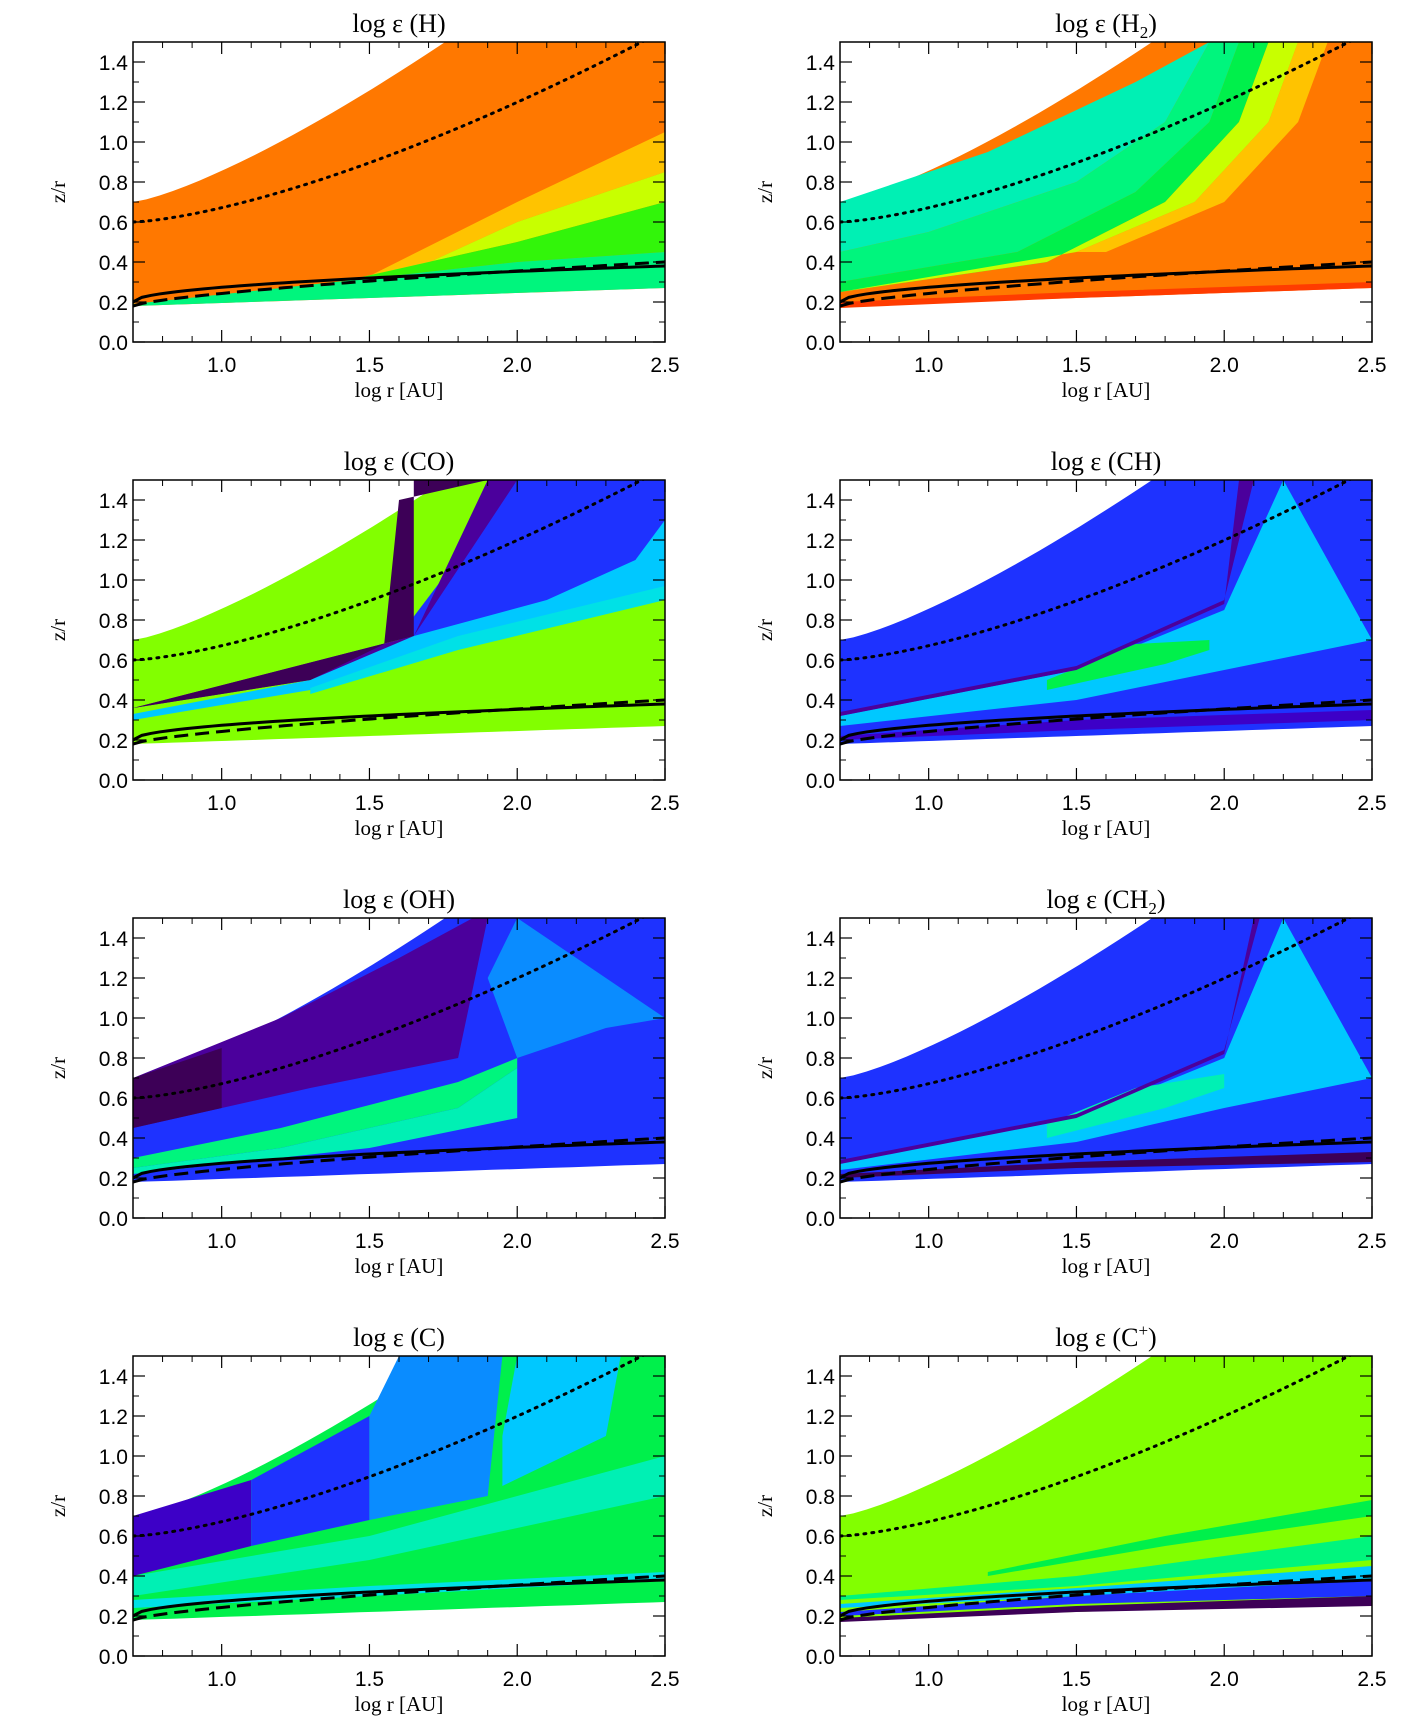 The height and width of the screenshot is (1730, 1417). I want to click on panel-title: log ε (C), so click(399, 1337).